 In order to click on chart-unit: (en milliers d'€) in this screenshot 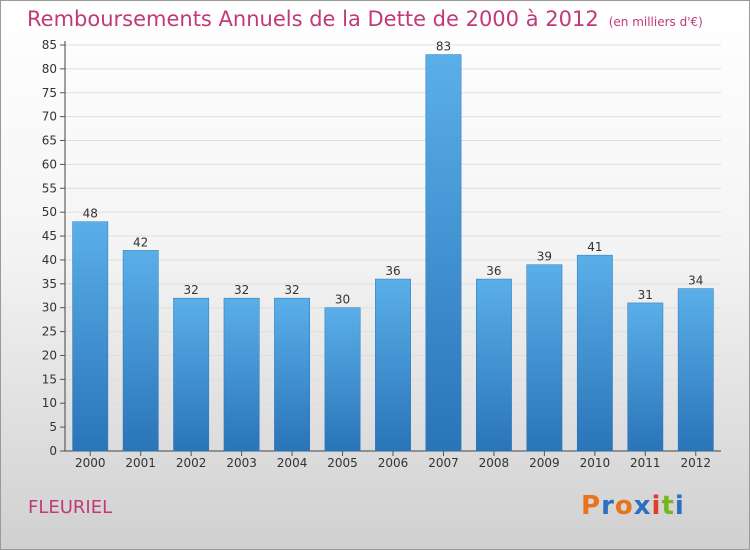, I will do `click(655, 22)`.